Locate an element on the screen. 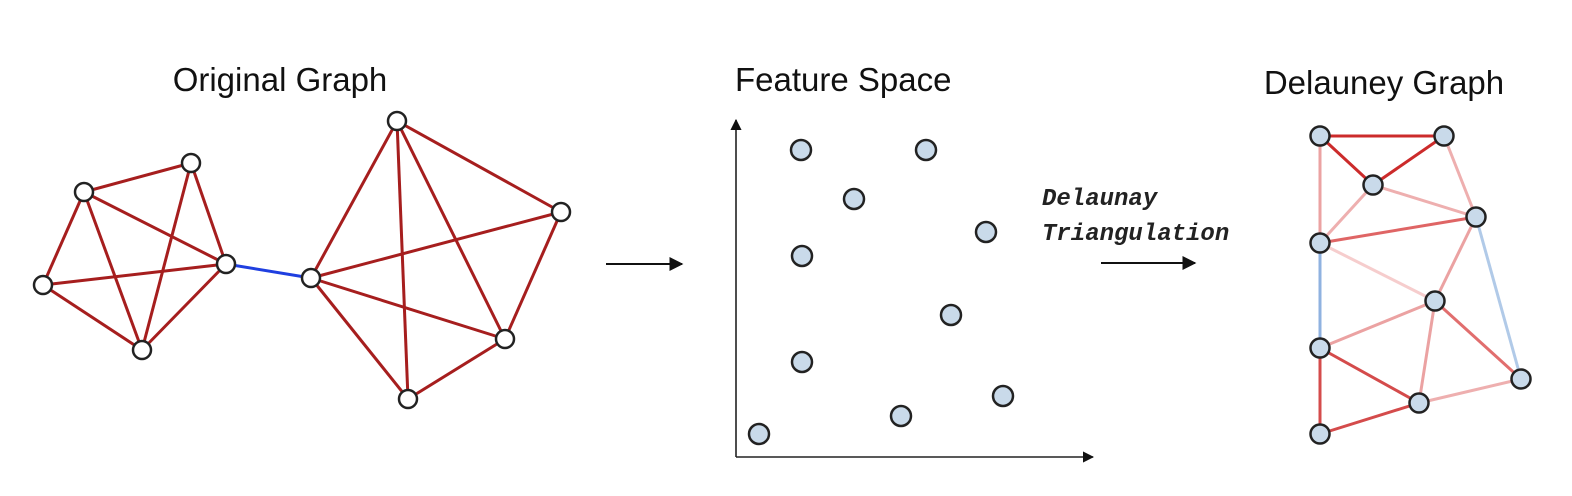 The width and height of the screenshot is (1572, 496). operation-label-line1: Delaunay is located at coordinates (1100, 199).